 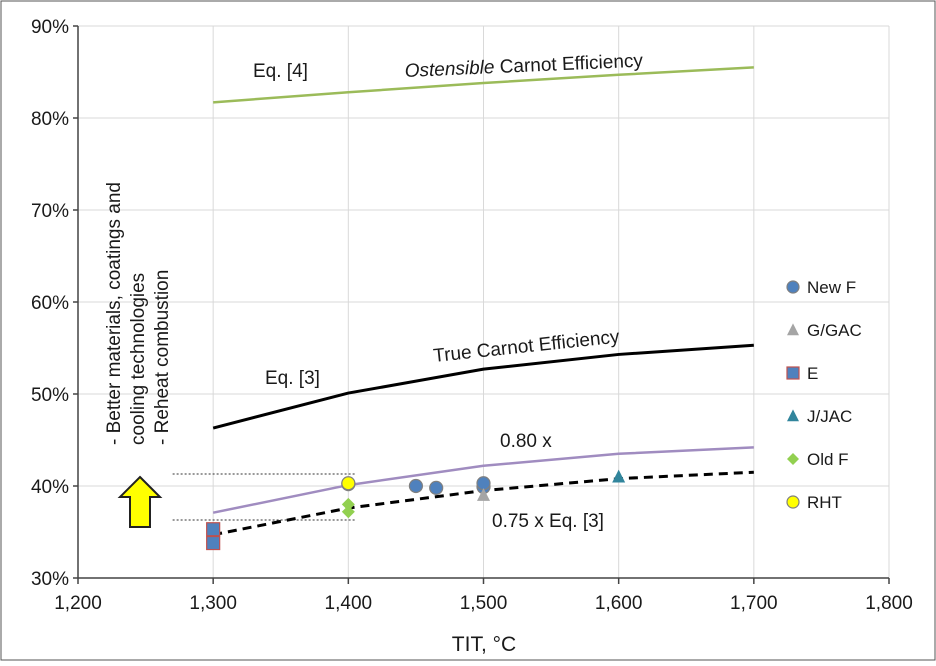 What do you see at coordinates (834, 330) in the screenshot?
I see `legend-label-g-gac: G/GAC` at bounding box center [834, 330].